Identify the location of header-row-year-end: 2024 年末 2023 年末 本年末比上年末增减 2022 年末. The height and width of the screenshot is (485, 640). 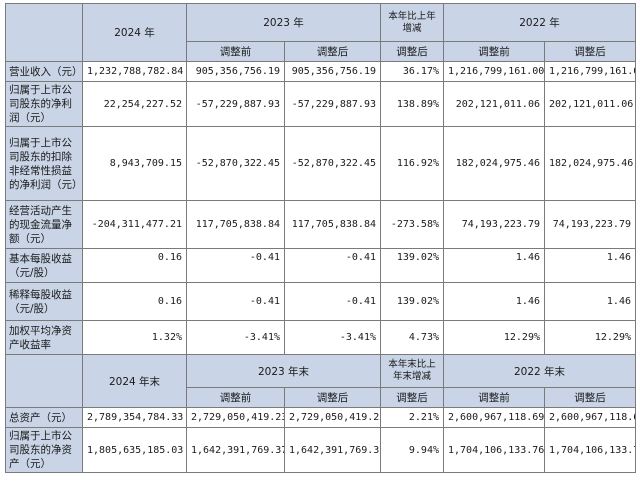
(320, 381).